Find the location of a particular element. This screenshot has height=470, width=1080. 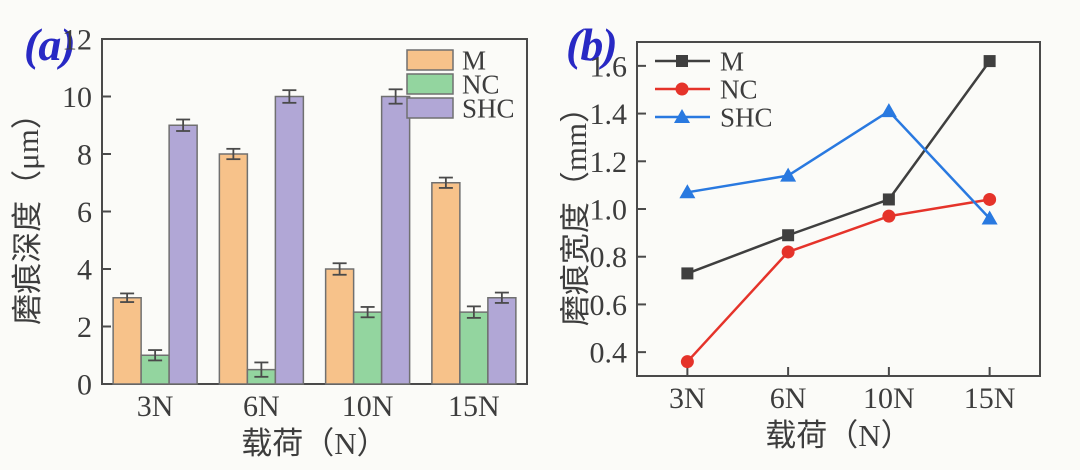

bar-SHC-15N is located at coordinates (502, 341).